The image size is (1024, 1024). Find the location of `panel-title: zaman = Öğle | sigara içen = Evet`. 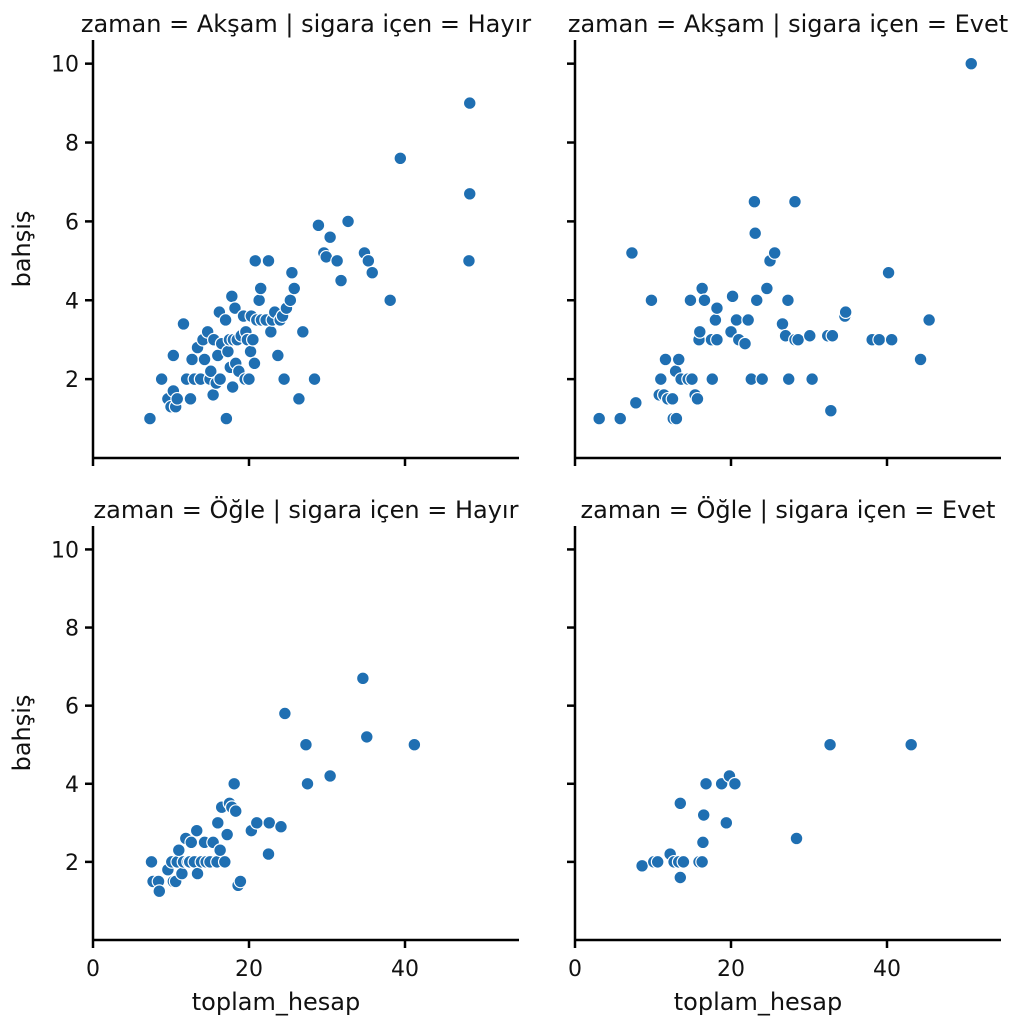

panel-title: zaman = Öğle | sigara içen = Evet is located at coordinates (788, 509).